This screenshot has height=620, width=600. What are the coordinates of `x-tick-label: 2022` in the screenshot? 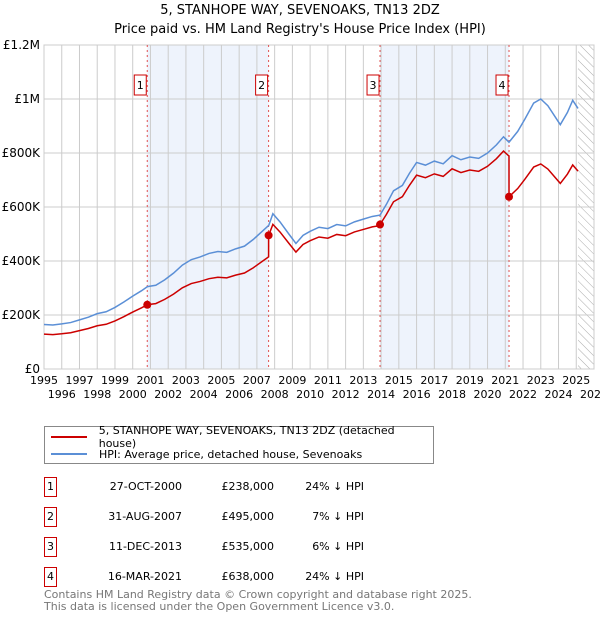 It's located at (523, 394).